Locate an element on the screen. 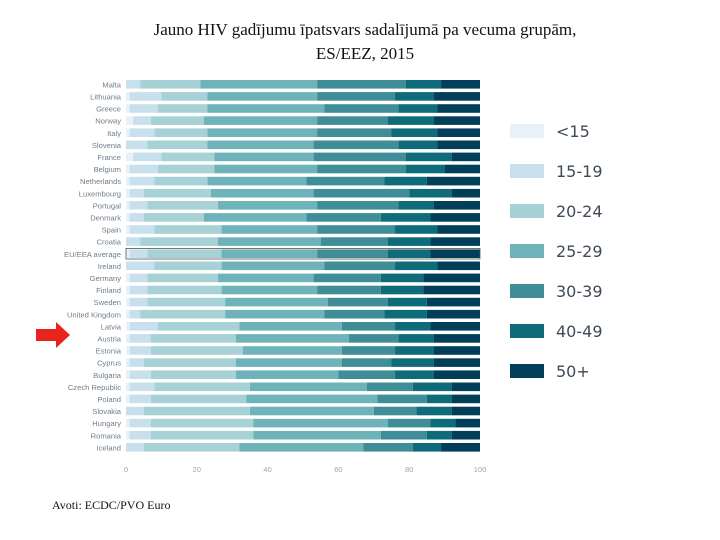 The image size is (720, 540). category-label: Austria is located at coordinates (109, 339).